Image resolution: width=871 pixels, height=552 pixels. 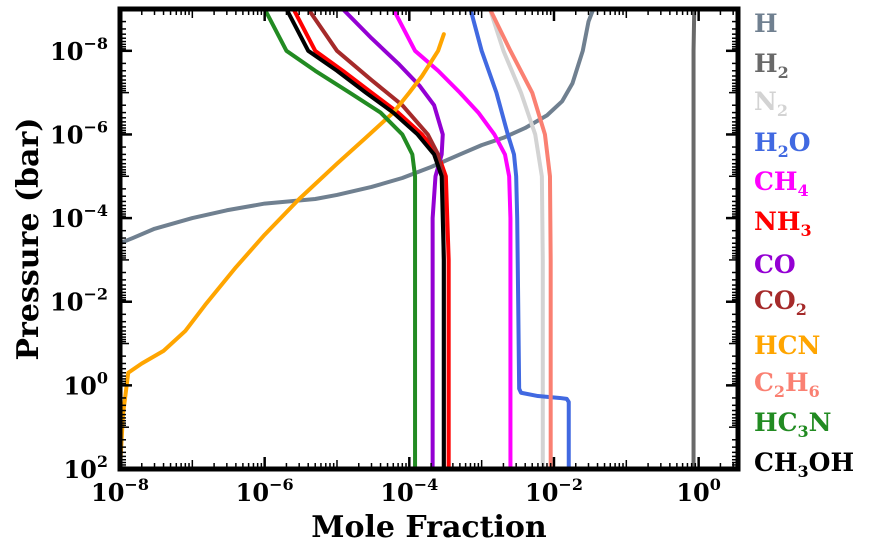 What do you see at coordinates (409, 491) in the screenshot?
I see `x-tick-label: 10⁻⁴` at bounding box center [409, 491].